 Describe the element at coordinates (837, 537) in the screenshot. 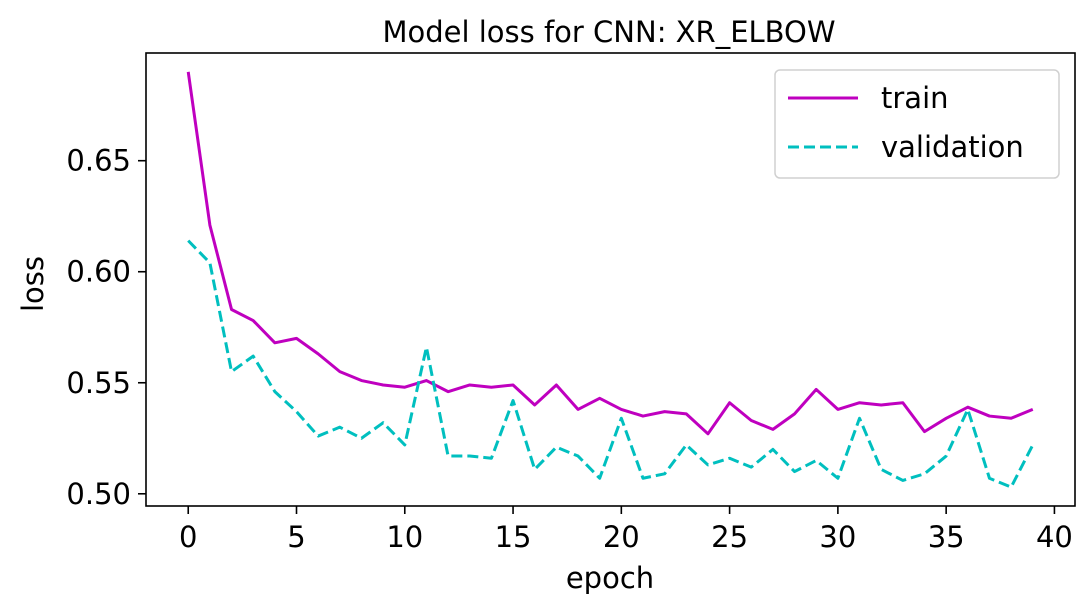

I see `x-tick-label: 30` at that location.